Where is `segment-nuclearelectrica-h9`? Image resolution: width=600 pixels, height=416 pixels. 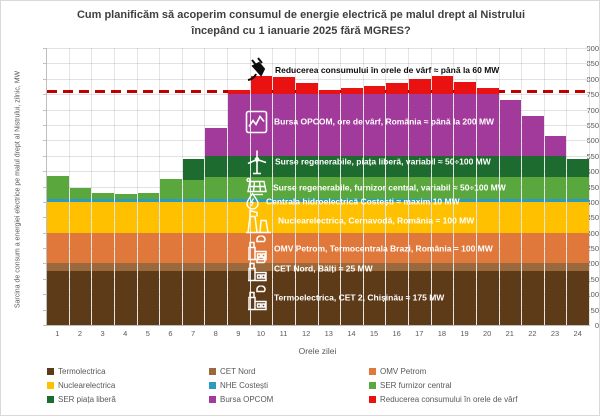
segment-nuclearelectrica-h9 is located at coordinates (239, 217).